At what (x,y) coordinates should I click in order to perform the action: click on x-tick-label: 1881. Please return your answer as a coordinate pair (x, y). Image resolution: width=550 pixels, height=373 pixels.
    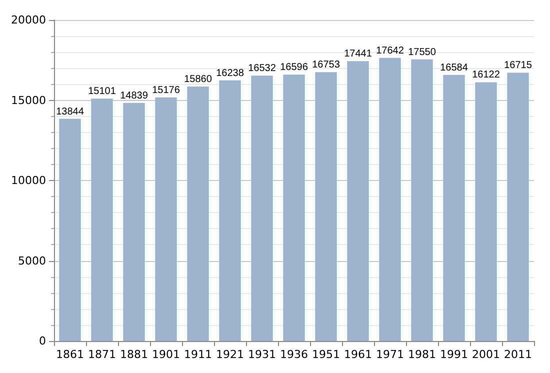
    Looking at the image, I should click on (134, 354).